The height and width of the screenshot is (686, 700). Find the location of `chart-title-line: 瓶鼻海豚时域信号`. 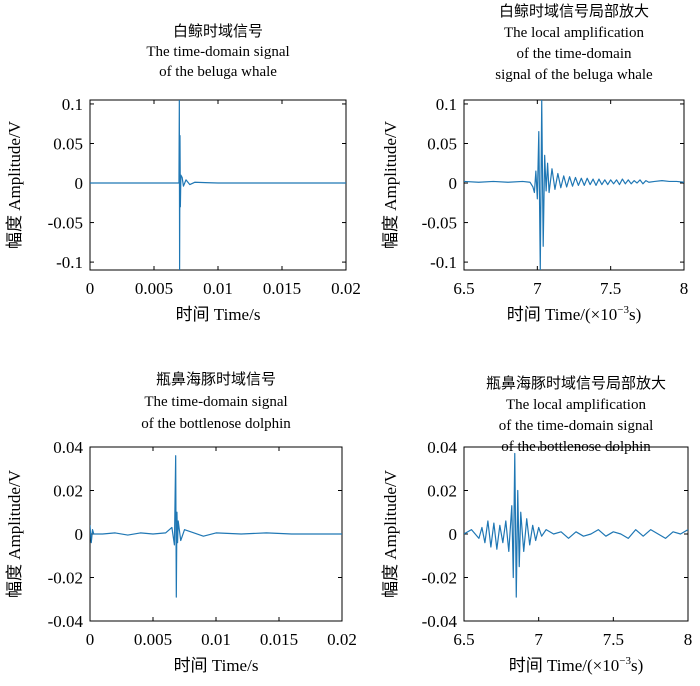

chart-title-line: 瓶鼻海豚时域信号 is located at coordinates (216, 379).